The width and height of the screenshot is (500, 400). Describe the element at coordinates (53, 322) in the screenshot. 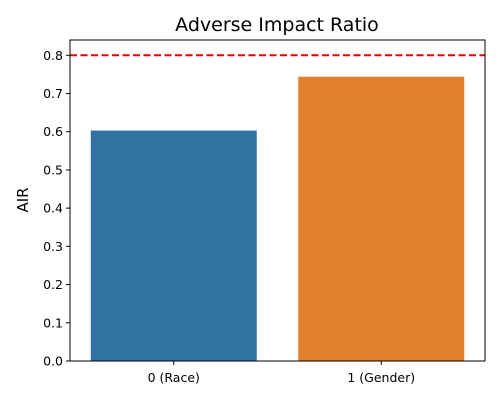

I see `y-tick-label: 0.1` at that location.